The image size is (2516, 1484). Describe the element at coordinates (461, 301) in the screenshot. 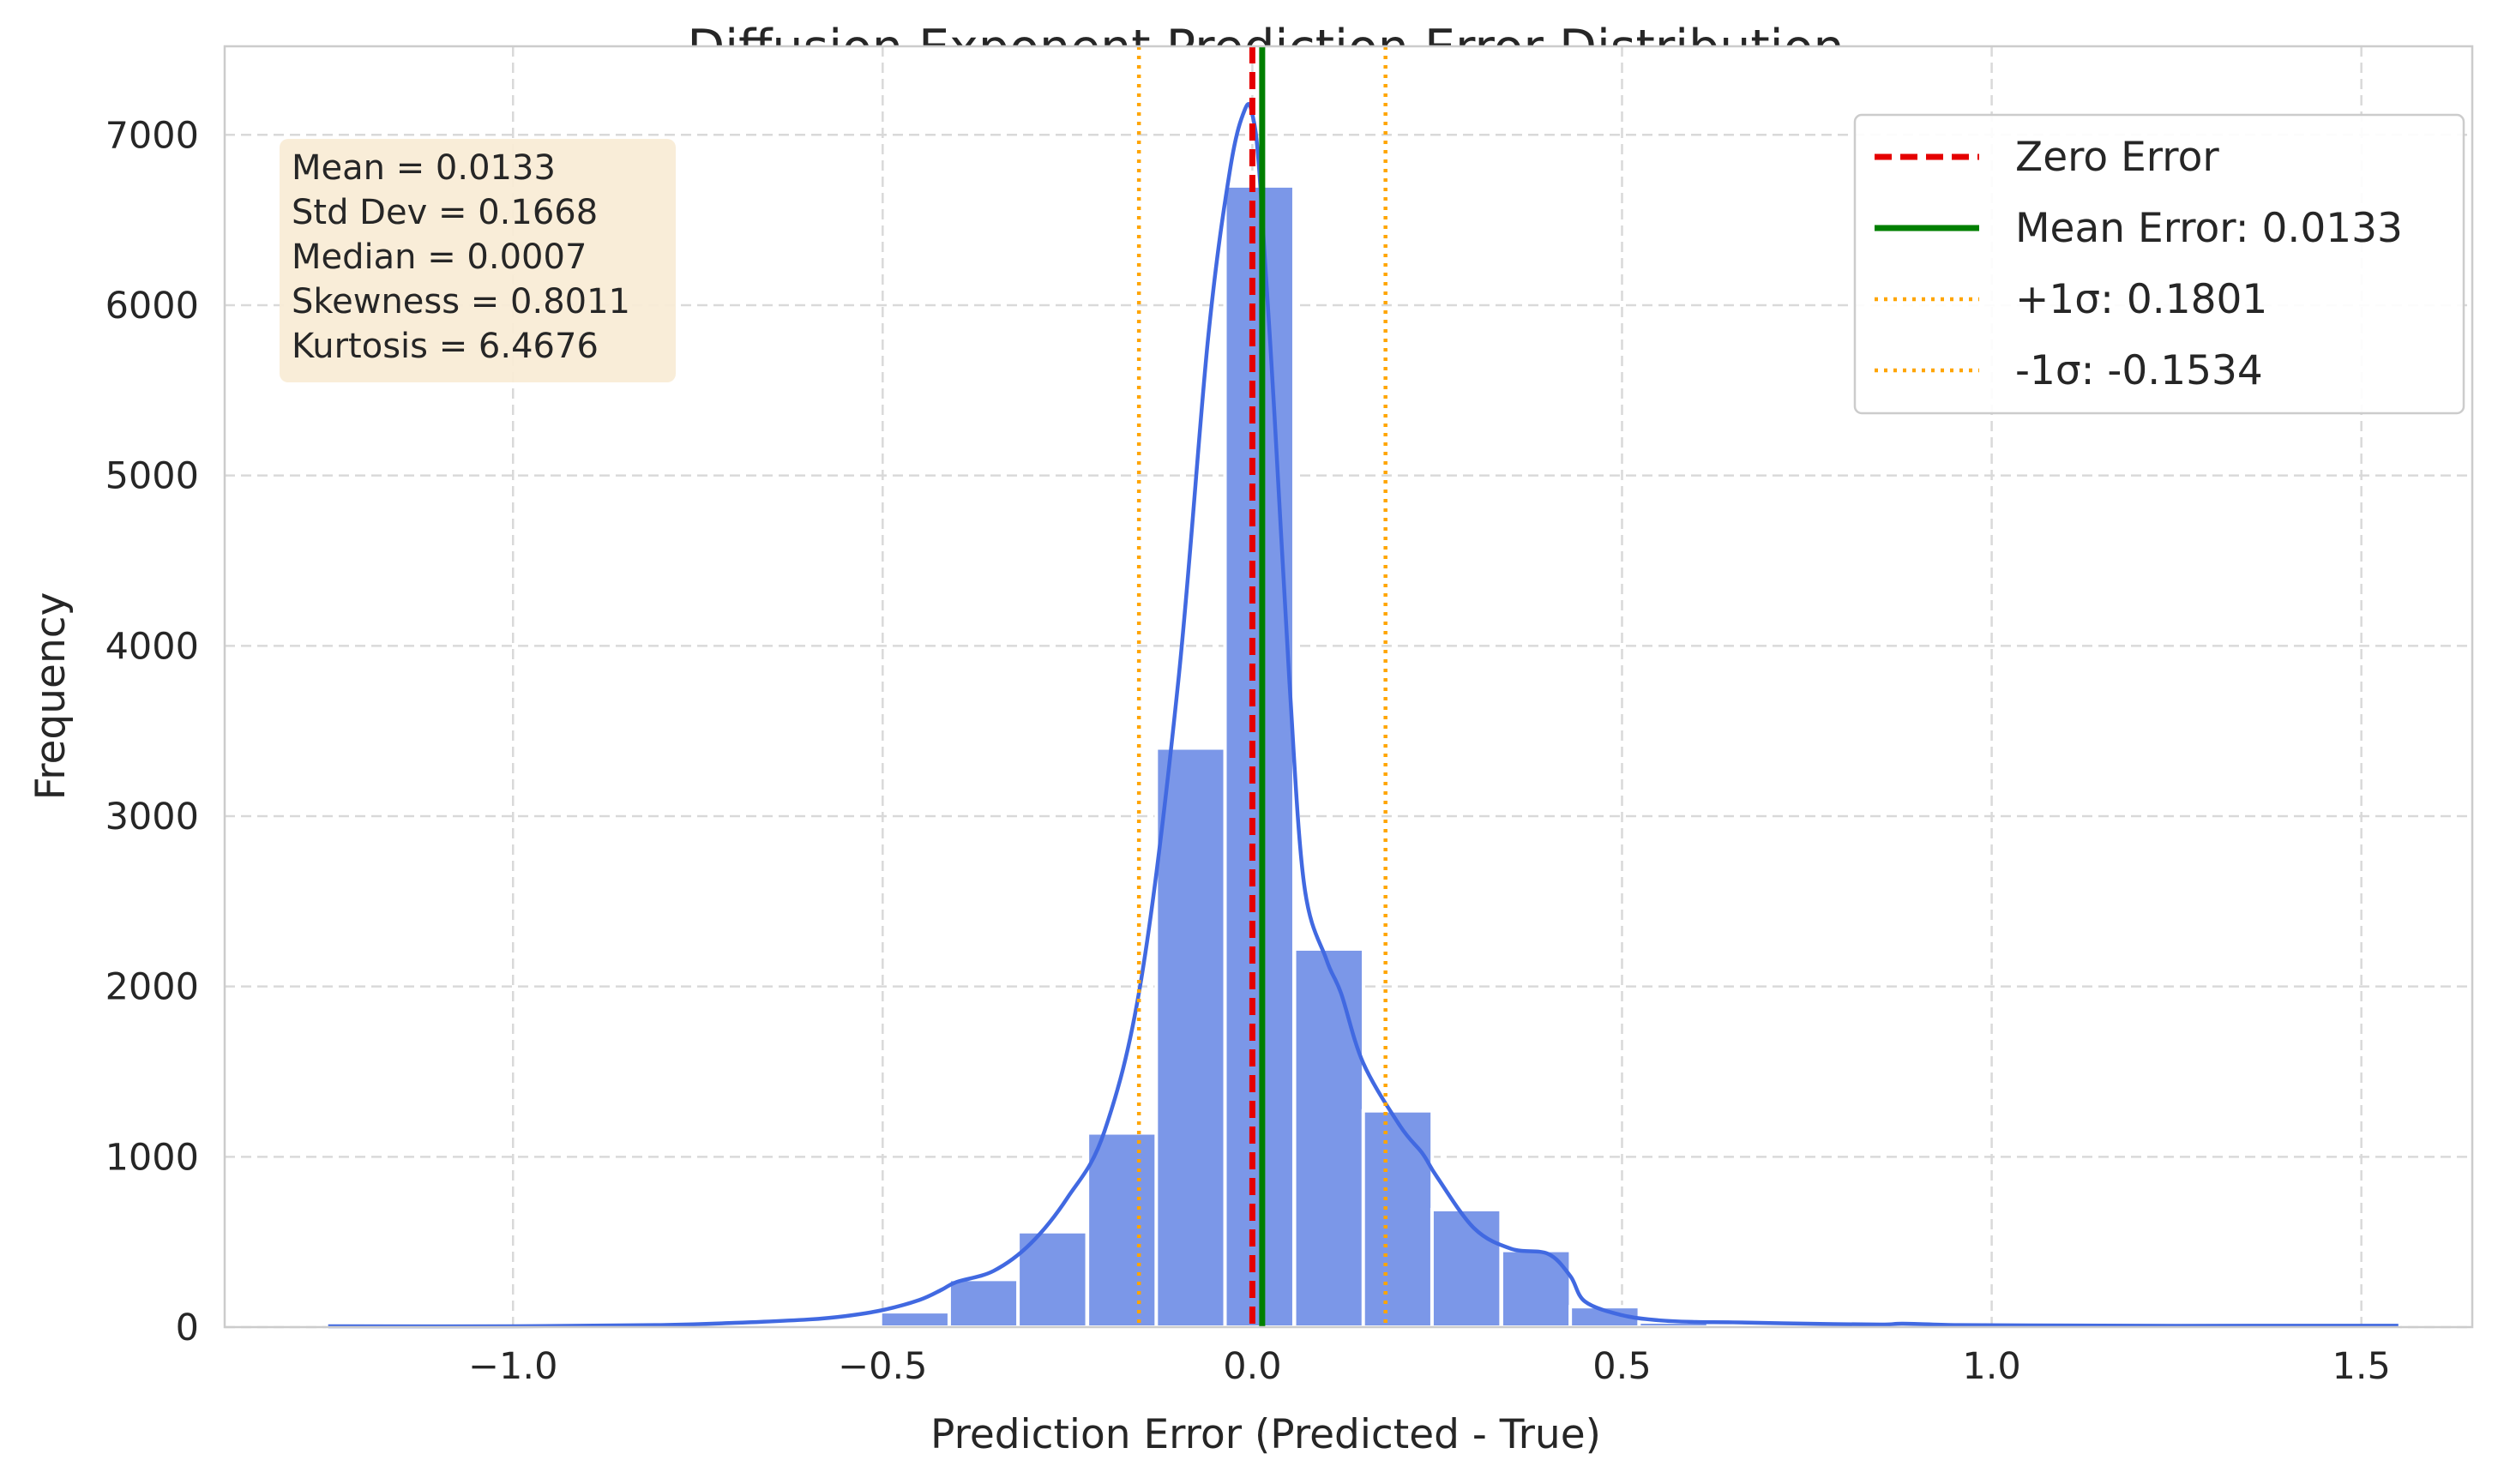

I see `stats-box-line: Skewness = 0.8011` at that location.